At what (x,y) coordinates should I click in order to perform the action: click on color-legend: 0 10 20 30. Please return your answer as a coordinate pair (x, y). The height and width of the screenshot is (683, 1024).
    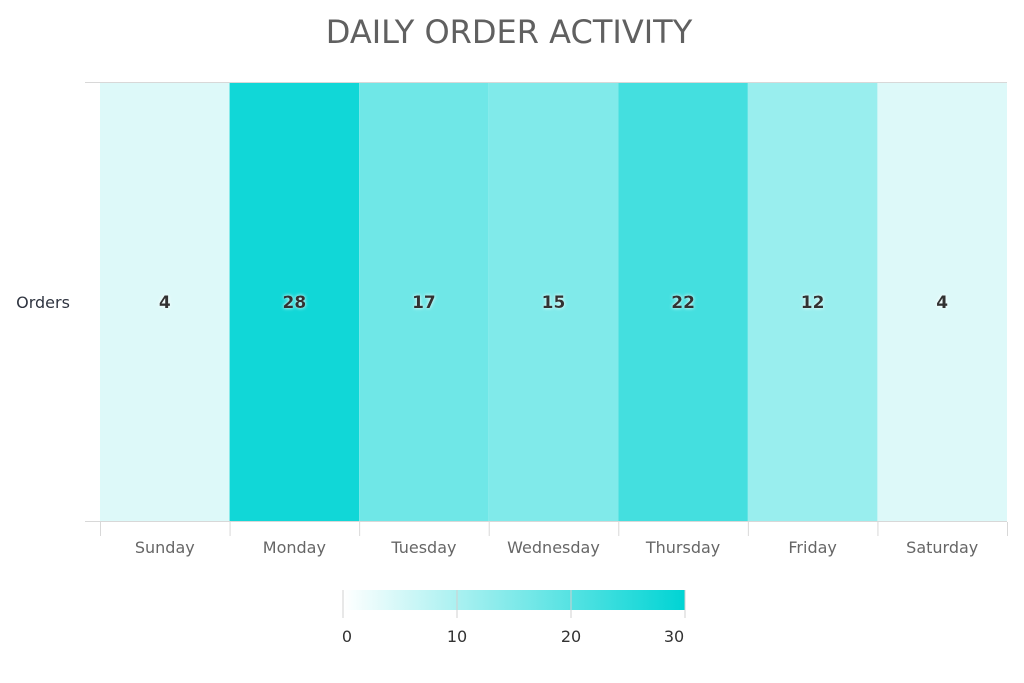
    Looking at the image, I should click on (514, 618).